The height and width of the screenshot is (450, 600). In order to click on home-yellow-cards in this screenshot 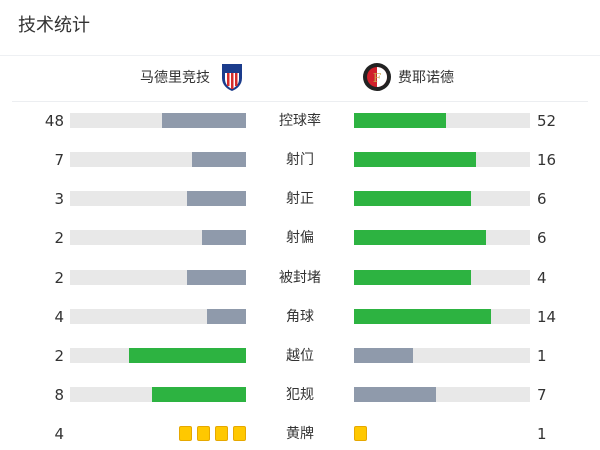, I will do `click(212, 434)`.